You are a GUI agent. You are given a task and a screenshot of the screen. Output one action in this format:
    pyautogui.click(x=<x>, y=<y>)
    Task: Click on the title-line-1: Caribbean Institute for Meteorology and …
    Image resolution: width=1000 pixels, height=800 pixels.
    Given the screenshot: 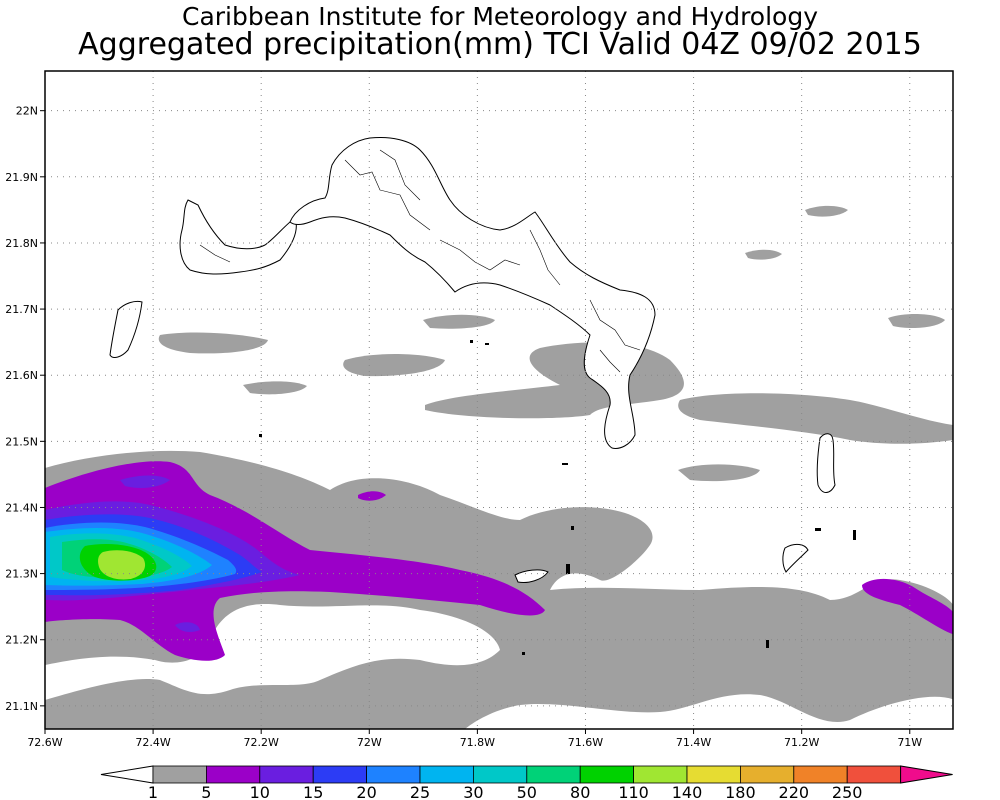 What is the action you would take?
    pyautogui.click(x=500, y=16)
    